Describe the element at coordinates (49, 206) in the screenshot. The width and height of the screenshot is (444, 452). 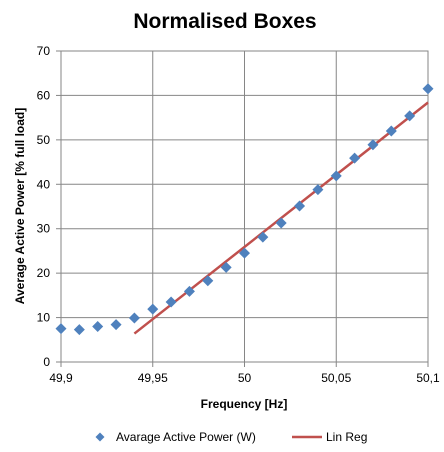
I see `y-axis: 0 10 20 30 40 50 60 70` at that location.